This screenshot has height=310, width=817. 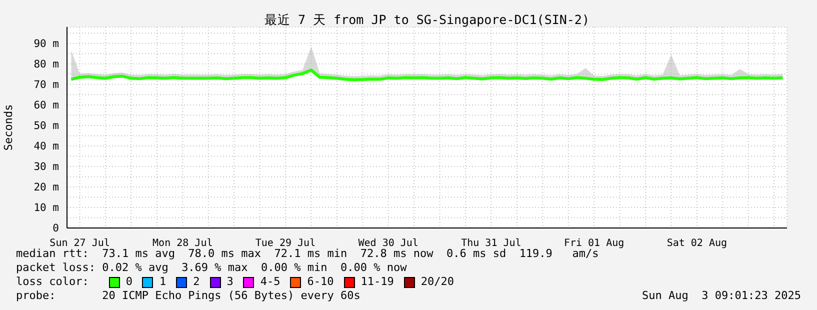 I want to click on text: probe: 20 ICMP Echo Pings (56 Bytes) every 60s, so click(x=188, y=296).